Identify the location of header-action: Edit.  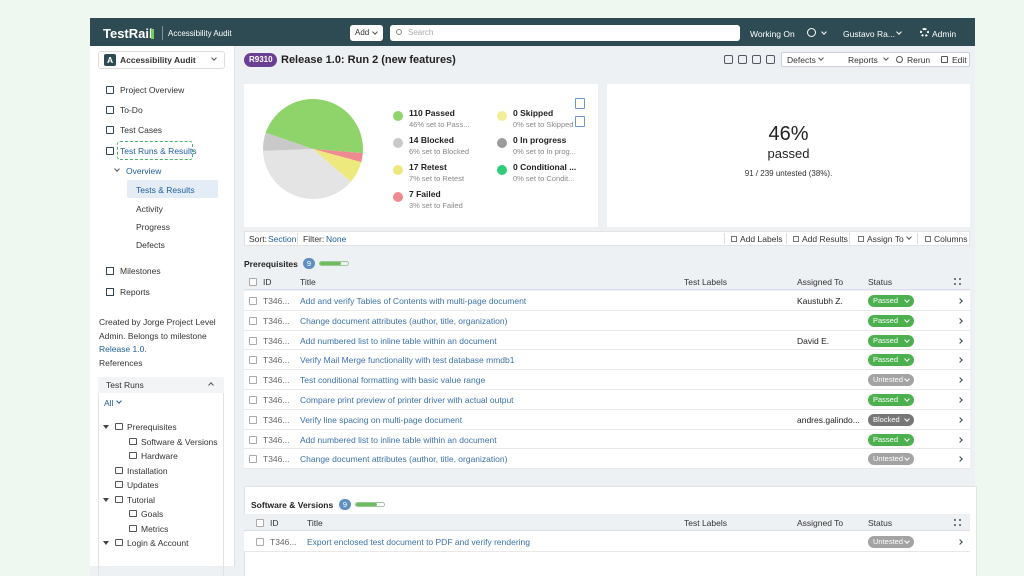
(959, 60).